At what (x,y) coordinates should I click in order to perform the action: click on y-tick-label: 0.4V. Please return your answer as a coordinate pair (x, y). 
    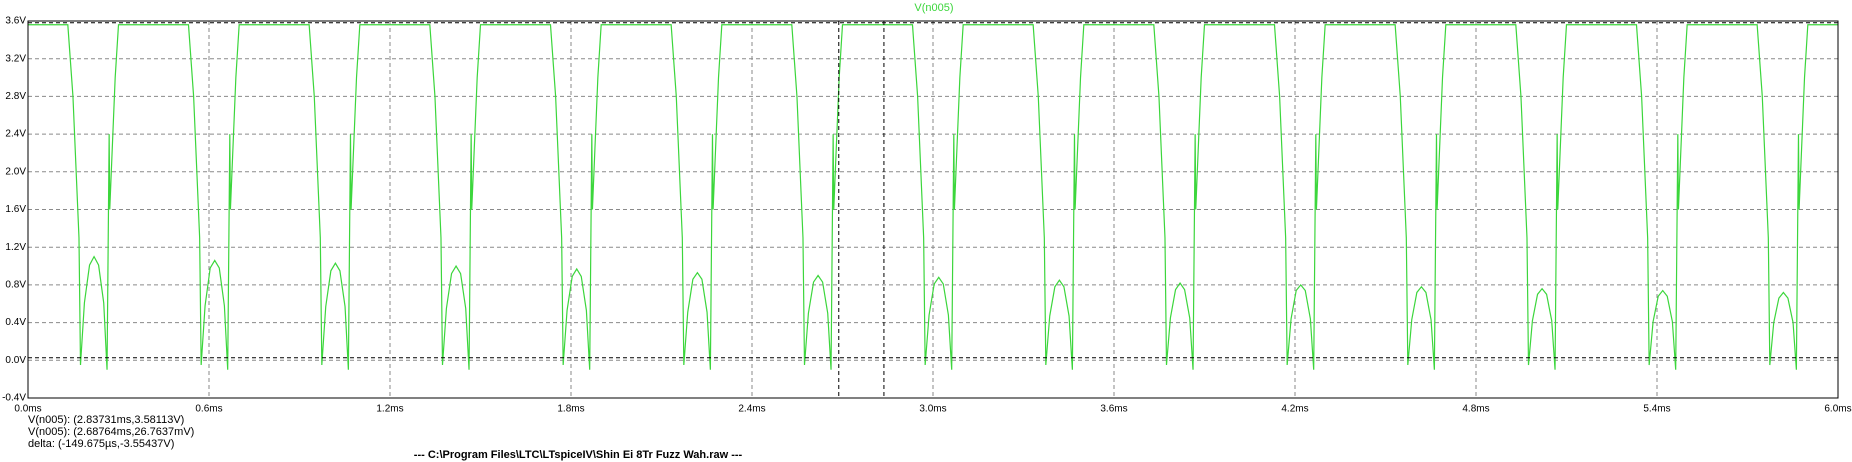
    Looking at the image, I should click on (15, 322).